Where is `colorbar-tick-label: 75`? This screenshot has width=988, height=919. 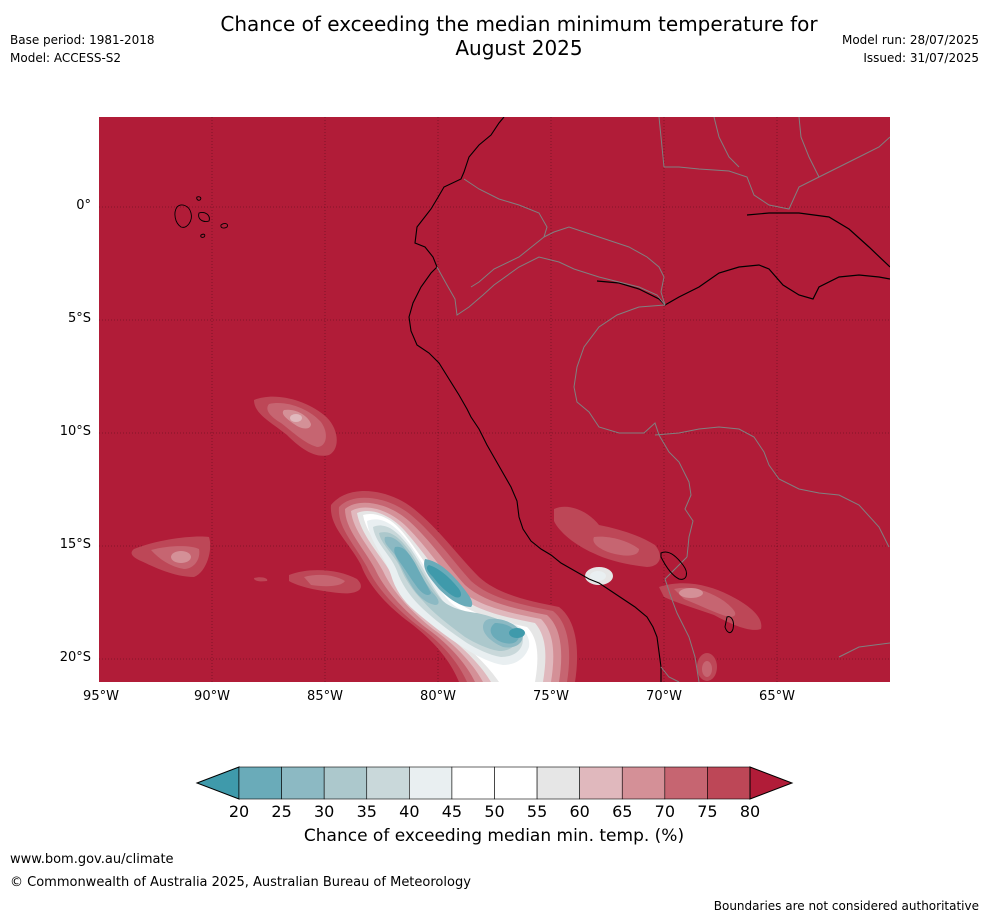
colorbar-tick-label: 75 is located at coordinates (707, 811).